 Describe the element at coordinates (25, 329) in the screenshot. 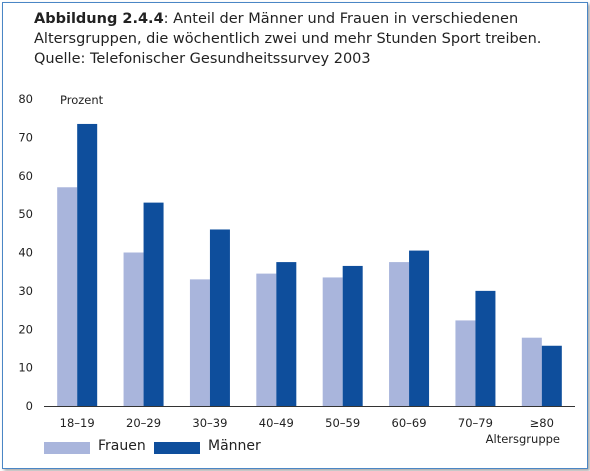

I see `y-tick-label: 20` at that location.